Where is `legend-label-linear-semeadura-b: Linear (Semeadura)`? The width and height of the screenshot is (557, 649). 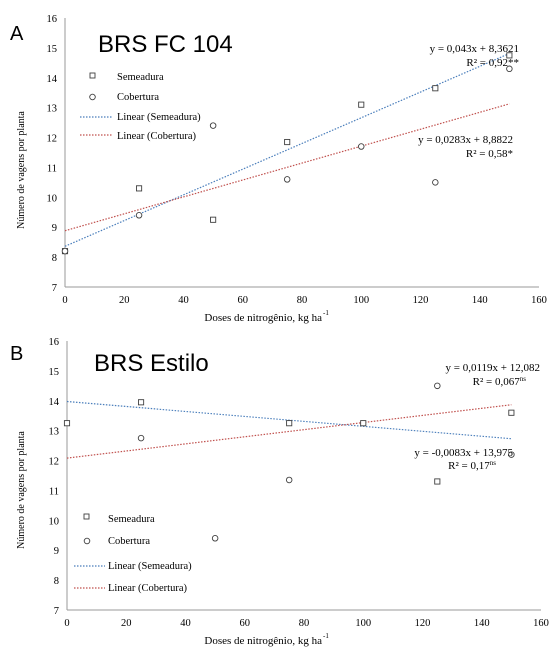 legend-label-linear-semeadura-b: Linear (Semeadura) is located at coordinates (150, 566).